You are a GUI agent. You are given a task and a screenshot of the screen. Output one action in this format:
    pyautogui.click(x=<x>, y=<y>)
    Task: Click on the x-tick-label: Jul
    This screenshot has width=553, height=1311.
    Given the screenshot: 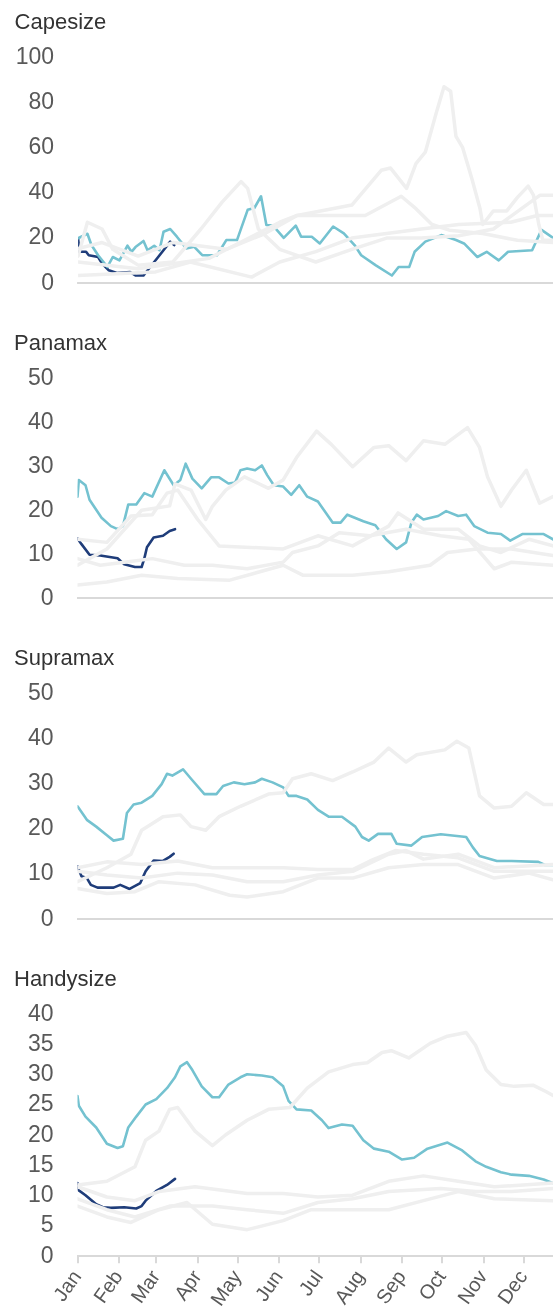 What is the action you would take?
    pyautogui.click(x=311, y=1283)
    